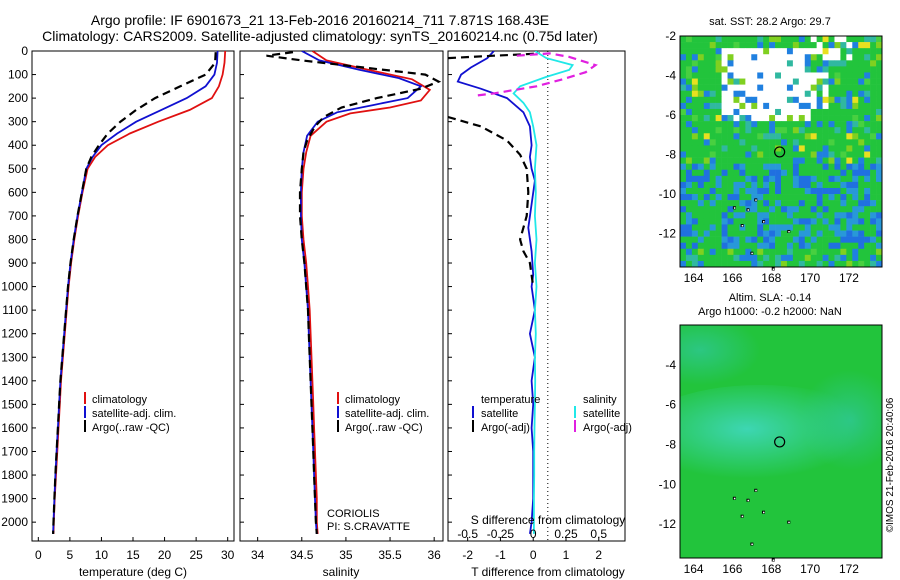 The height and width of the screenshot is (580, 900). I want to click on y-tick-label: 200, so click(18, 98).